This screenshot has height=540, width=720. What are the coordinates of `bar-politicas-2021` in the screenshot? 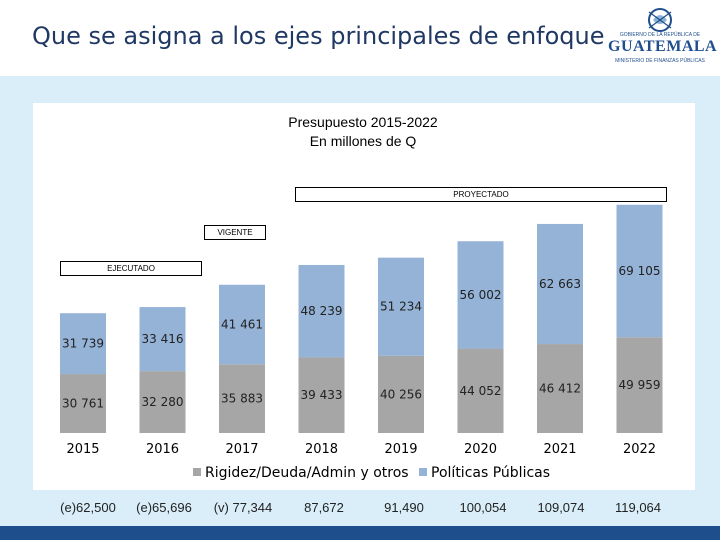 It's located at (560, 284).